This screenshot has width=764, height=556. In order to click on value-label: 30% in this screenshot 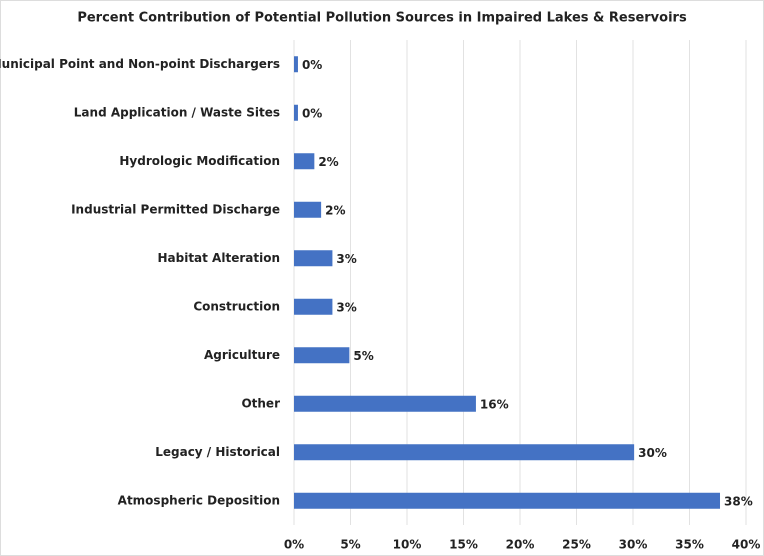, I will do `click(652, 453)`.